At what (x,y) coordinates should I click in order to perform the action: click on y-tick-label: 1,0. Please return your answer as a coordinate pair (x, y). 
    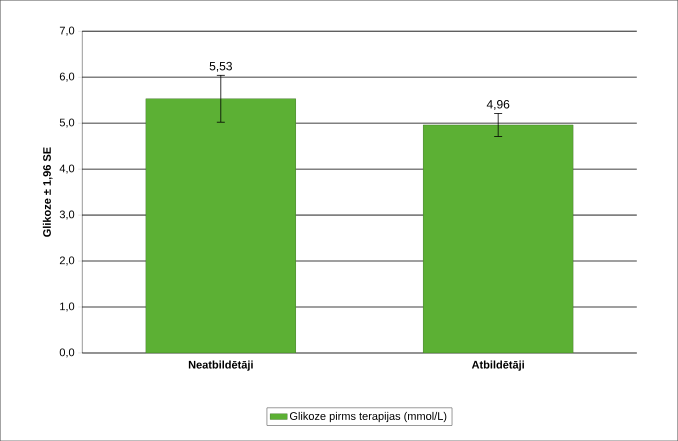
    Looking at the image, I should click on (67, 307).